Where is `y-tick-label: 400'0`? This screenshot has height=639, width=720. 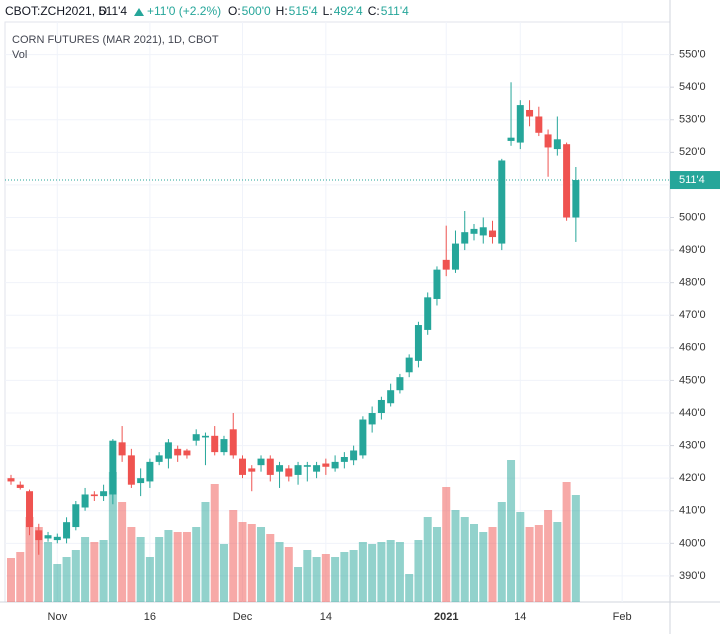 y-tick-label: 400'0 is located at coordinates (692, 543).